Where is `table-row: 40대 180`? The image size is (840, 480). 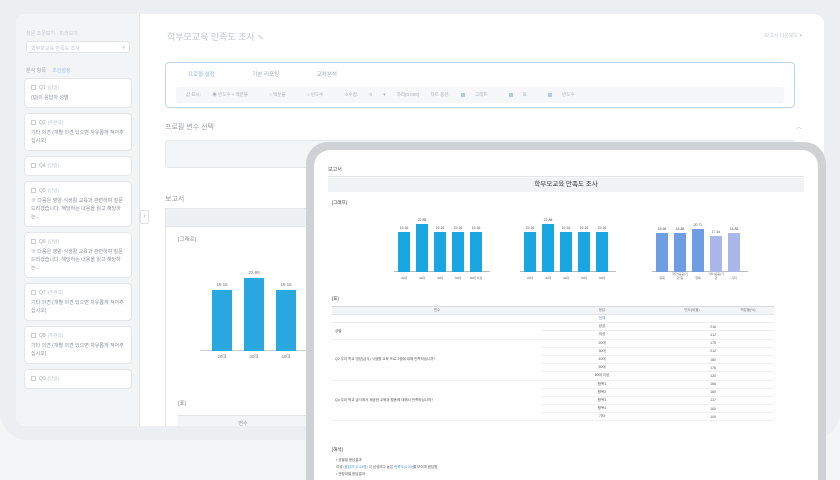
table-row: 40대 180 is located at coordinates (553, 360).